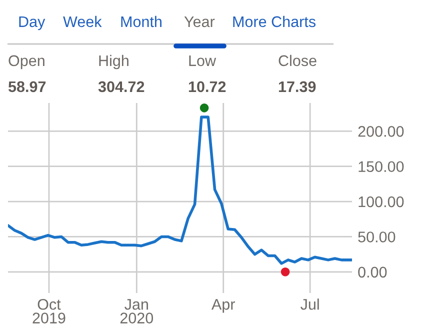  What do you see at coordinates (49, 311) in the screenshot?
I see `x-tick-label: Oct 2019` at bounding box center [49, 311].